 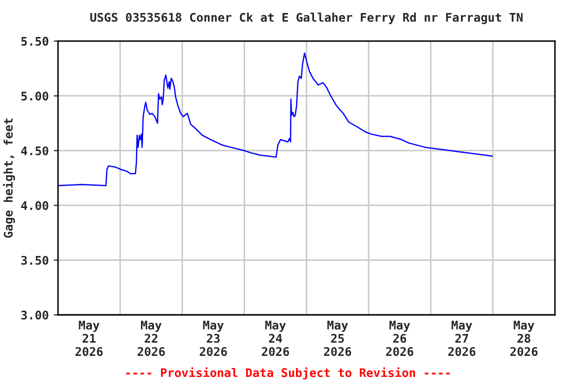 I want to click on y-tick-label: 5.50, so click(x=34, y=41).